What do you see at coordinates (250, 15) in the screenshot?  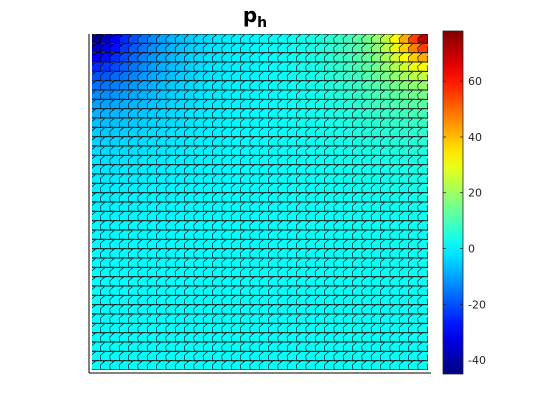 I see `title-main-text: p` at bounding box center [250, 15].